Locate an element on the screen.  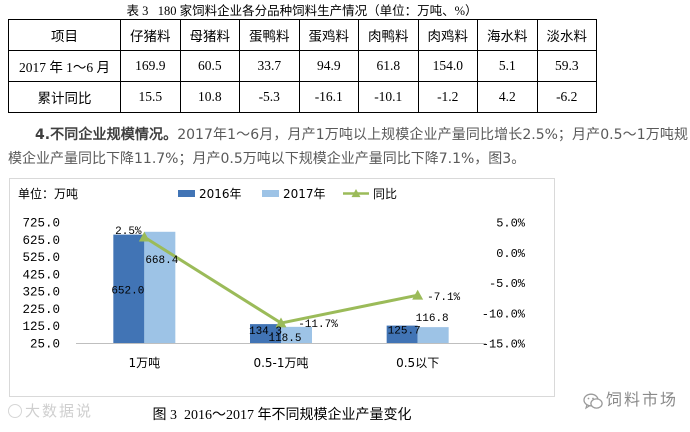
y-left-tick-label: 725.0 is located at coordinates (41, 224).